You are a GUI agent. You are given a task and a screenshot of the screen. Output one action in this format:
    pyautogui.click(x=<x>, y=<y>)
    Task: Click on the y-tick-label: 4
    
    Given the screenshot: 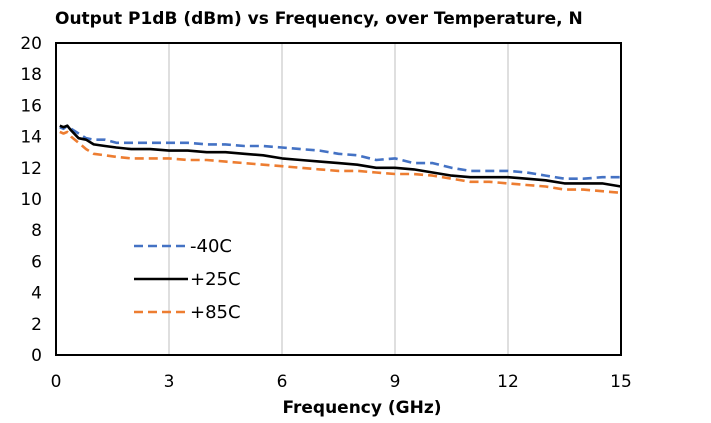 What is the action you would take?
    pyautogui.click(x=36, y=294)
    